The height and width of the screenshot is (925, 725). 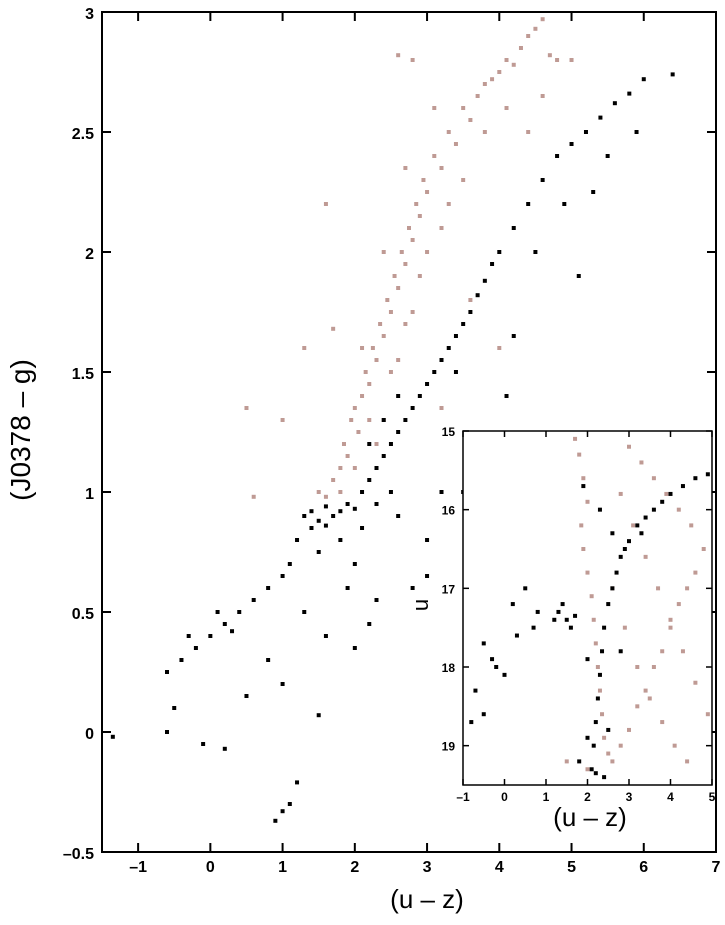 I want to click on x-tick-label: 2, so click(x=354, y=867).